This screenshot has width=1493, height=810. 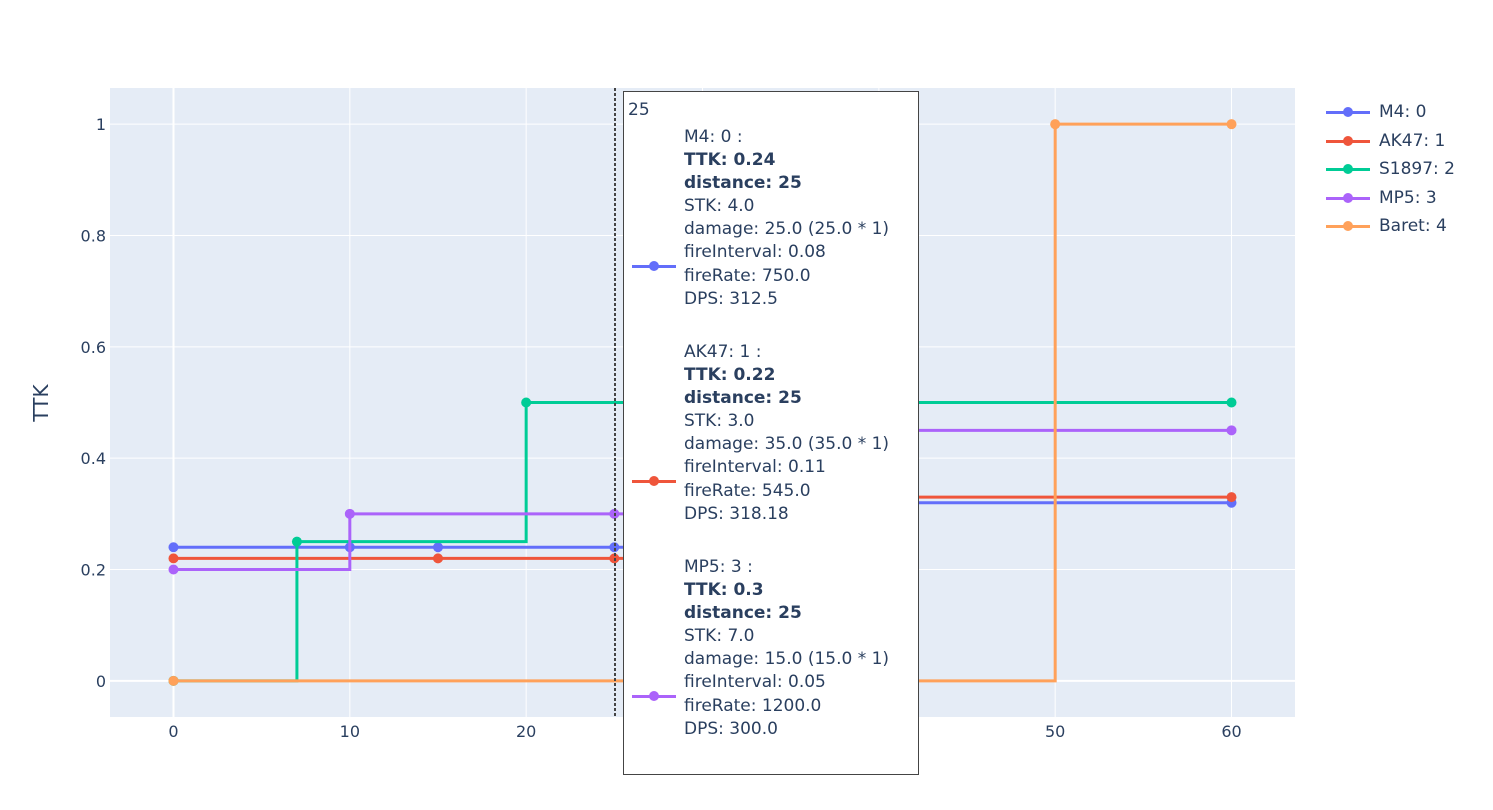 I want to click on hover-dps: DPS: 312.5, so click(x=731, y=298).